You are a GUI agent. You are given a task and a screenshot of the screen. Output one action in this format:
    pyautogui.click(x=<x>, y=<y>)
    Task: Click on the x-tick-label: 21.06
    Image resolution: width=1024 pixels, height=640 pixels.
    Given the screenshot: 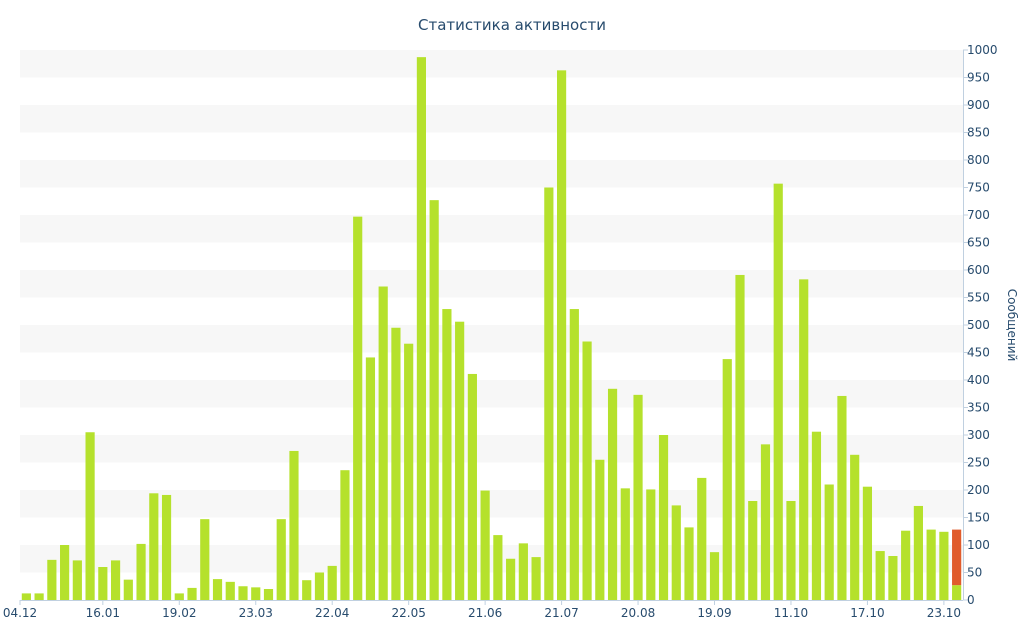 What is the action you would take?
    pyautogui.click(x=485, y=613)
    